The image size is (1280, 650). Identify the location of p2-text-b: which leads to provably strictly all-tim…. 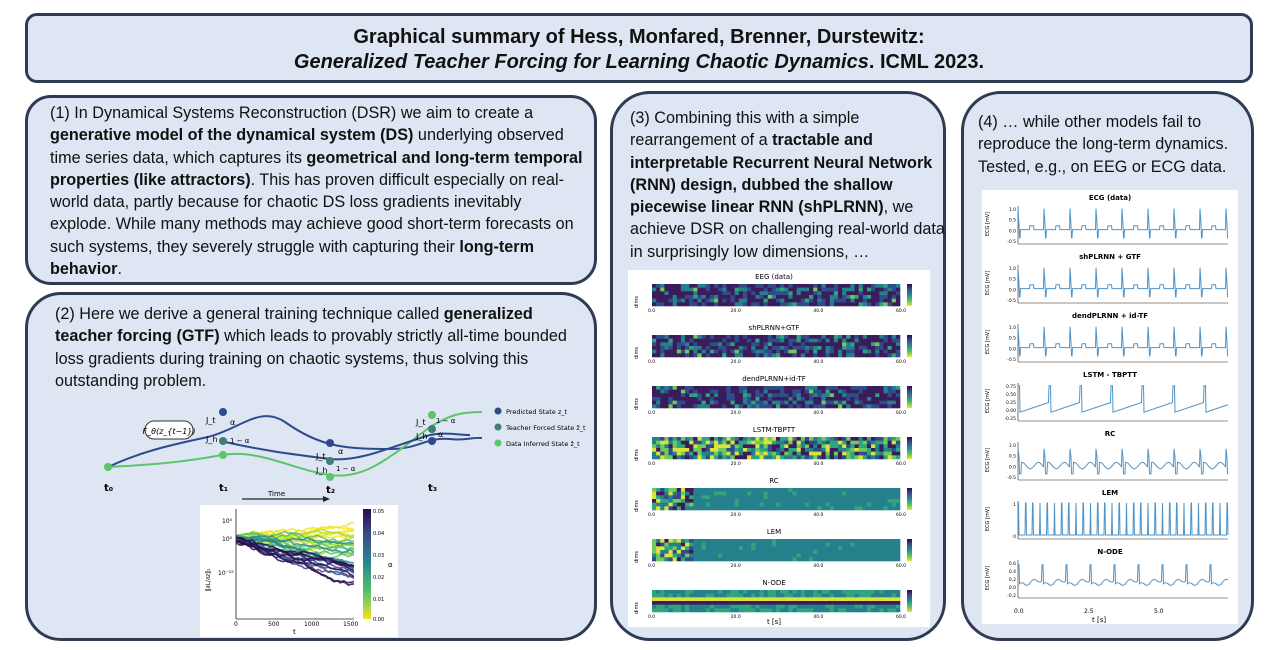
(311, 358).